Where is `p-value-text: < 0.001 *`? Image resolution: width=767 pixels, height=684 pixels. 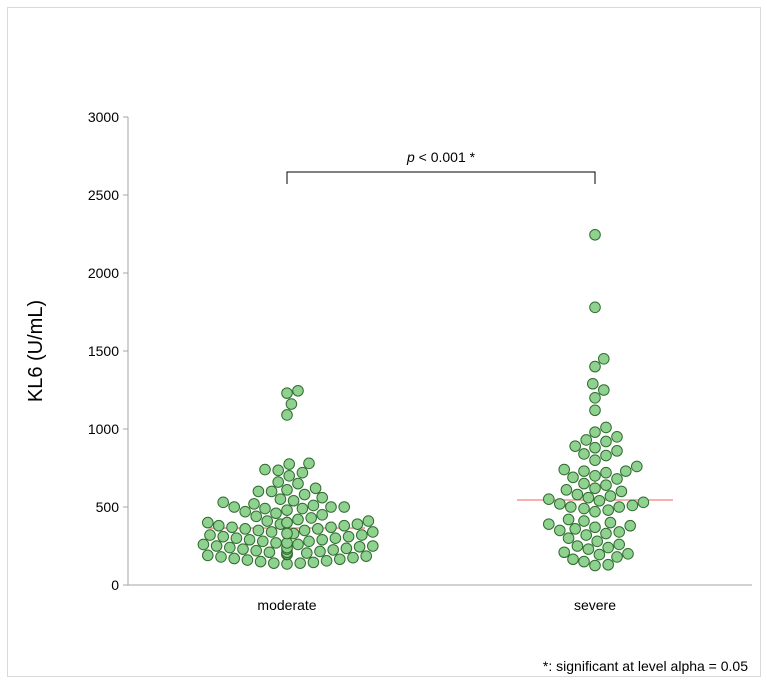 p-value-text: < 0.001 * is located at coordinates (445, 157).